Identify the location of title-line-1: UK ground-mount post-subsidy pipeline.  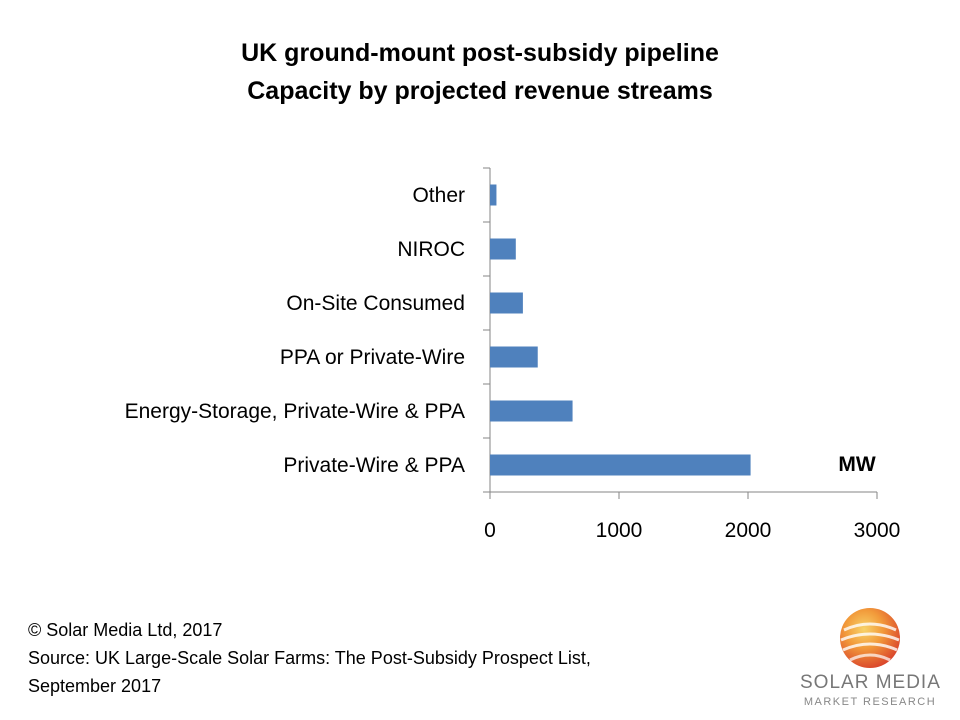
(480, 53).